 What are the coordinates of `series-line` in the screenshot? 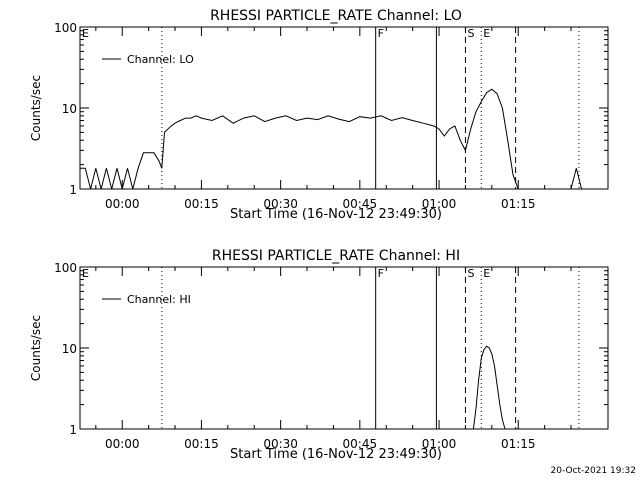 It's located at (489, 387).